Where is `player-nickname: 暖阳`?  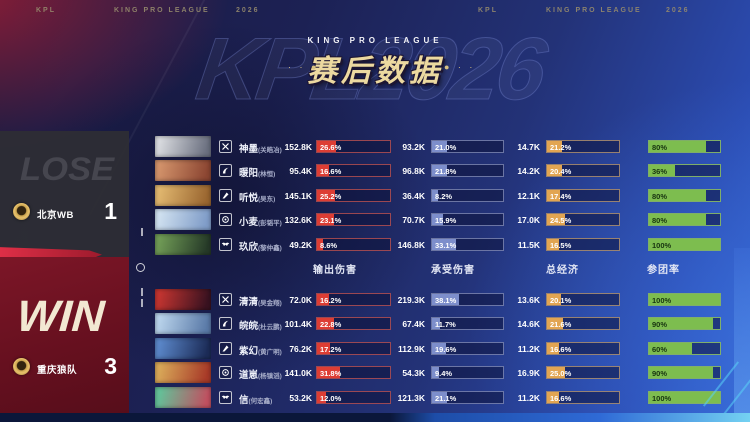 player-nickname: 暖阳 is located at coordinates (249, 173).